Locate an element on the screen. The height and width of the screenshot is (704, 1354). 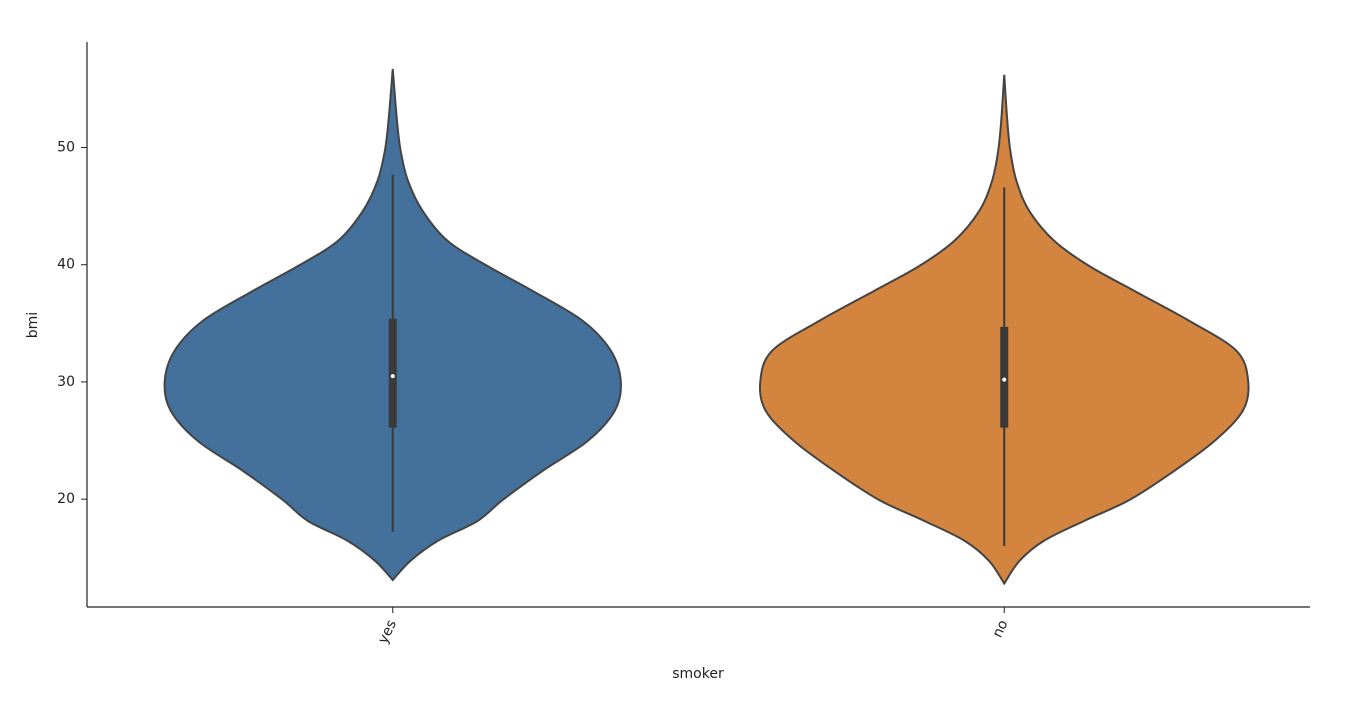
x-tick-label: yes is located at coordinates (387, 632).